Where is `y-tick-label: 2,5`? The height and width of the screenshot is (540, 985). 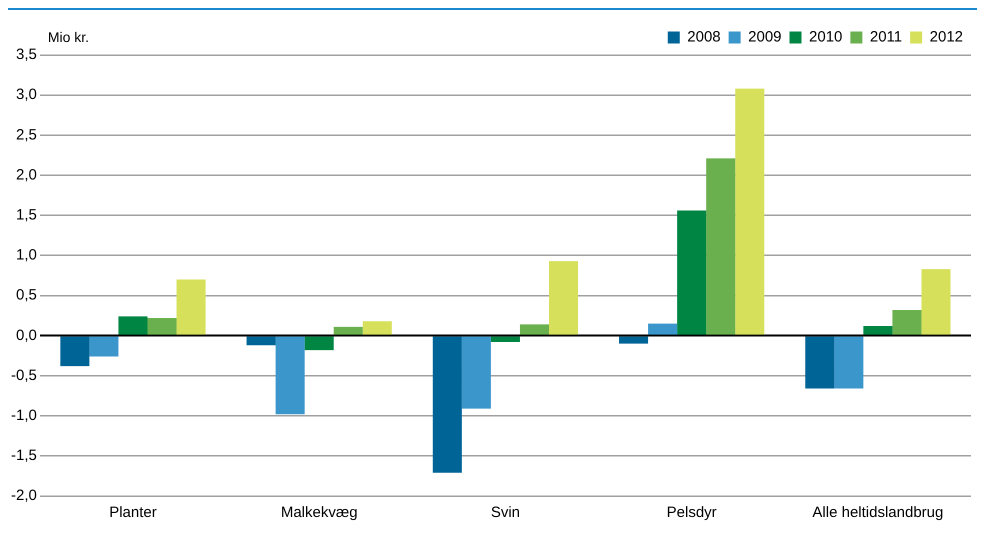 y-tick-label: 2,5 is located at coordinates (26, 135).